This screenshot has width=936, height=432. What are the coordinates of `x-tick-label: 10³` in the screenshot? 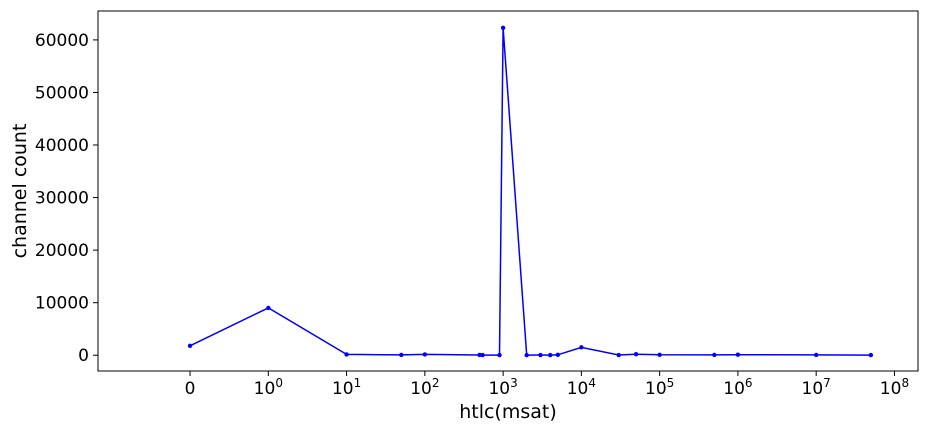 It's located at (502, 387).